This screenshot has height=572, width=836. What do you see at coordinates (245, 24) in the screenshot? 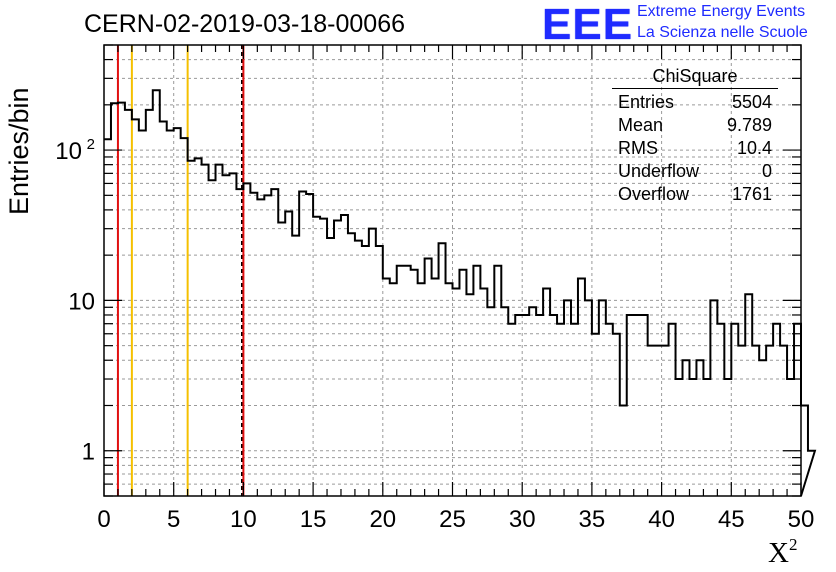
I see `plot-title: CERN-02-2019-03-18-00066` at bounding box center [245, 24].